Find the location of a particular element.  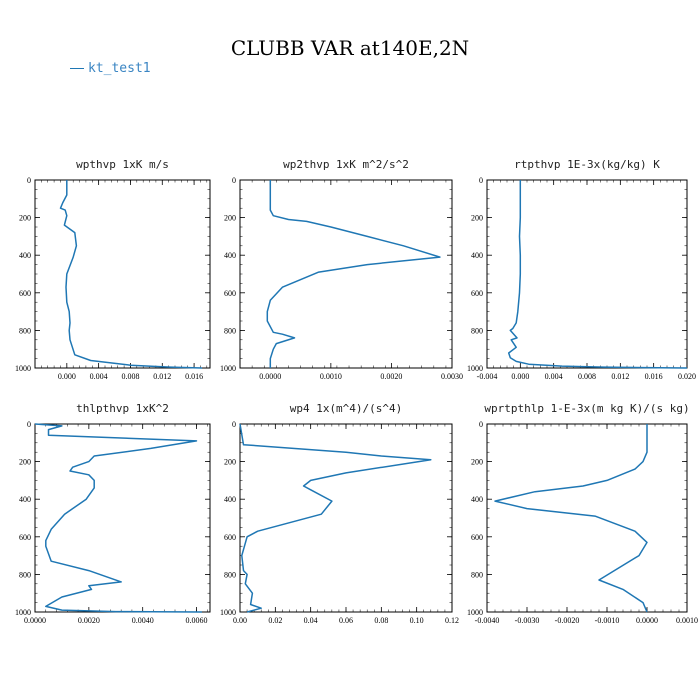

x-tick-label: 0.12 is located at coordinates (452, 620).